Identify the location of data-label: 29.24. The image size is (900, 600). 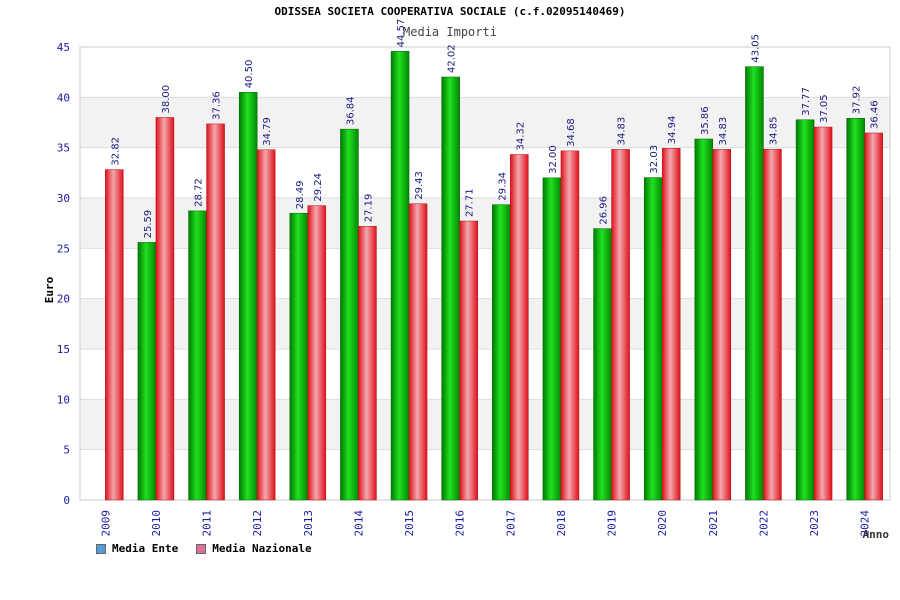
(318, 187).